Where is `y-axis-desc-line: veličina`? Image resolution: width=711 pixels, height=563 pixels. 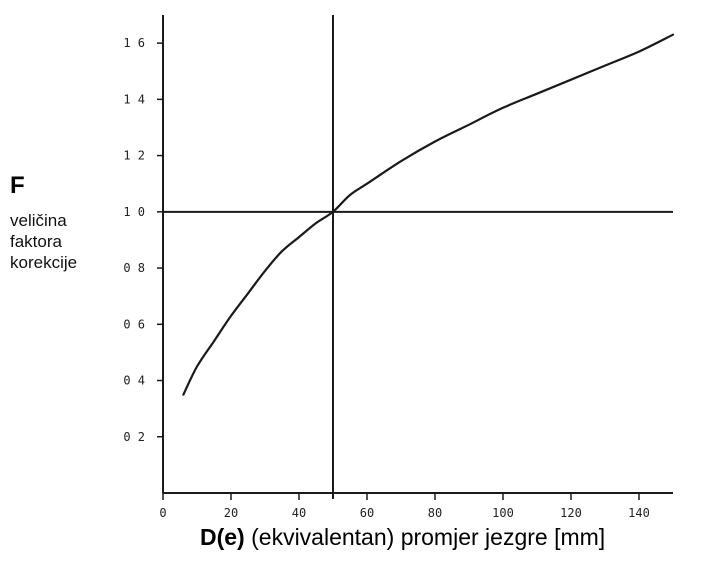
y-axis-desc-line: veličina is located at coordinates (38, 220).